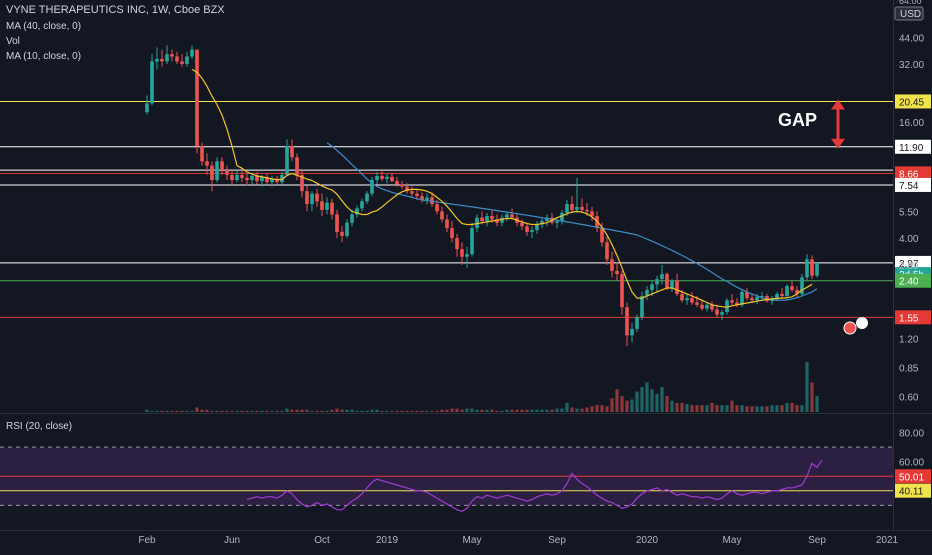  I want to click on legend-ma40: MA (40, close, 0), so click(44, 26).